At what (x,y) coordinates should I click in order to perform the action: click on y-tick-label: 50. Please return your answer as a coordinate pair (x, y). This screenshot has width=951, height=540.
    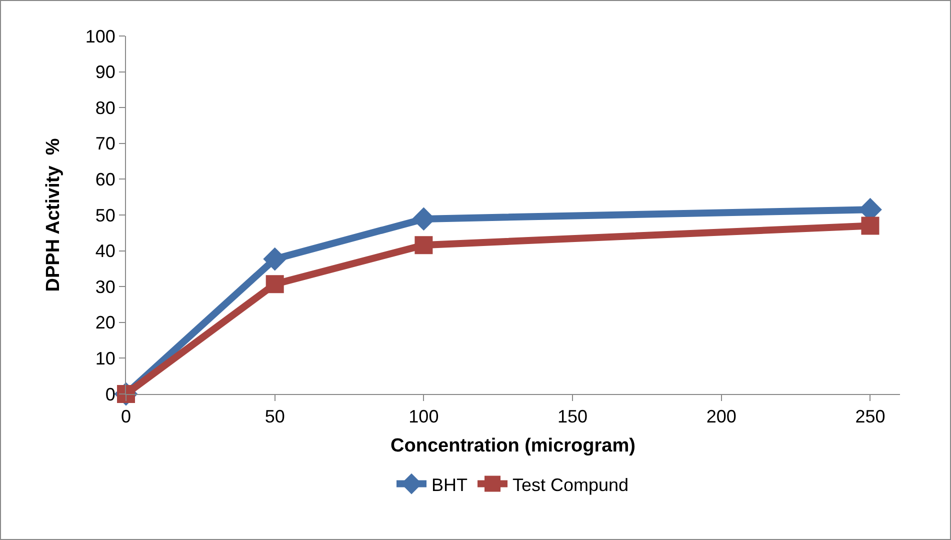
    Looking at the image, I should click on (105, 215).